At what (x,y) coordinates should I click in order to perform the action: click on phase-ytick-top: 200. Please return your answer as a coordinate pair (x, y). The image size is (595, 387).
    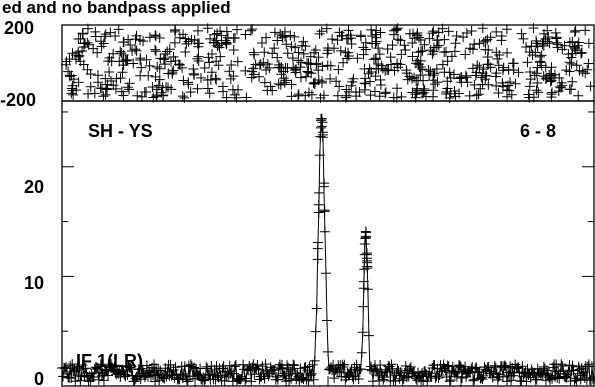
    Looking at the image, I should click on (19, 28).